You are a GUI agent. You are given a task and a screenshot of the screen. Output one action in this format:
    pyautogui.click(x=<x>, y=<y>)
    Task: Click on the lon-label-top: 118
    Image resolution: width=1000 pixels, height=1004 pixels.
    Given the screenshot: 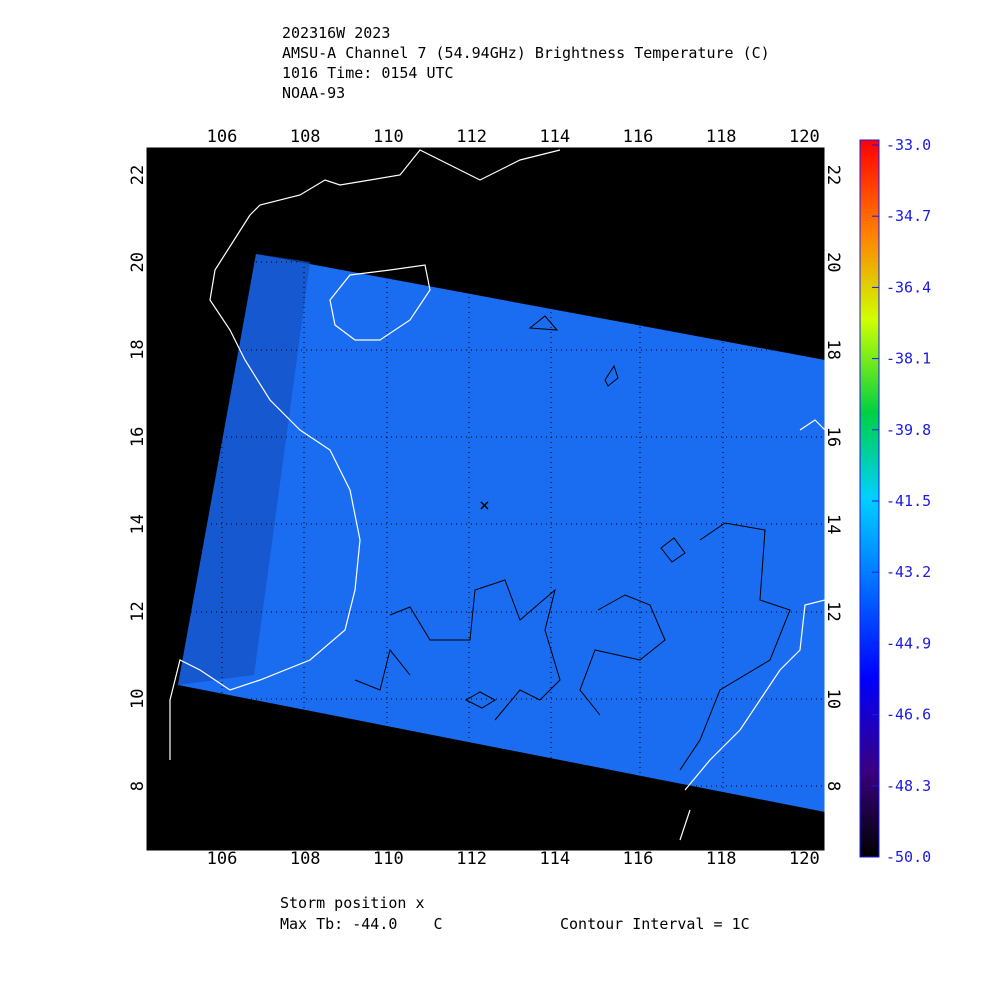 What is the action you would take?
    pyautogui.click(x=721, y=137)
    